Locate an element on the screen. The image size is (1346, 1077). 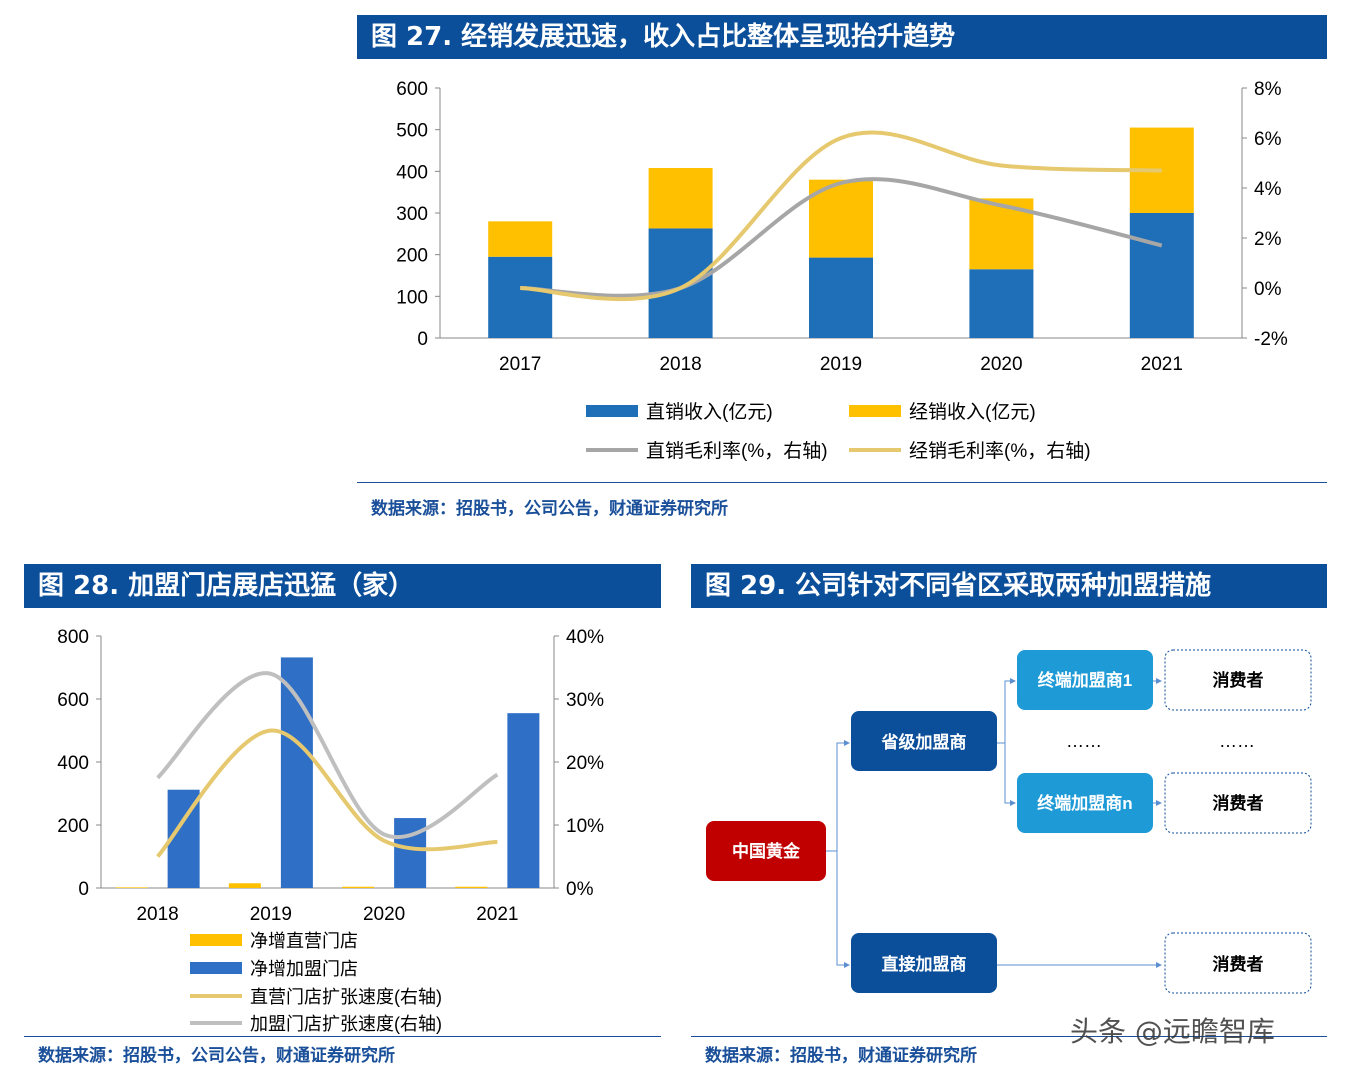
y2-tick-label: 6% is located at coordinates (1268, 139).